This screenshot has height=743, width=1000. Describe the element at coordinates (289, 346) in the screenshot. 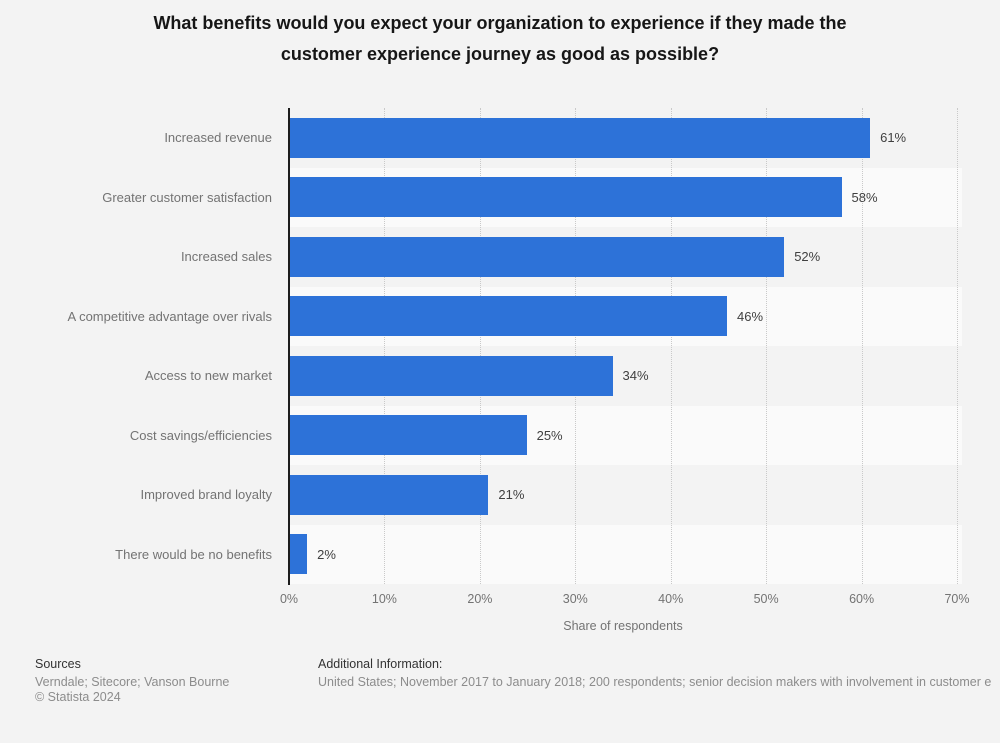

I see `y-axis-line` at that location.